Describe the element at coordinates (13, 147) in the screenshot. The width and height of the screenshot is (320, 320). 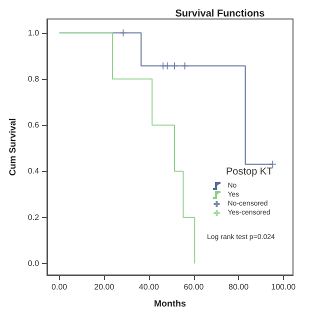
I see `y-axis-title: Cum Survival` at that location.